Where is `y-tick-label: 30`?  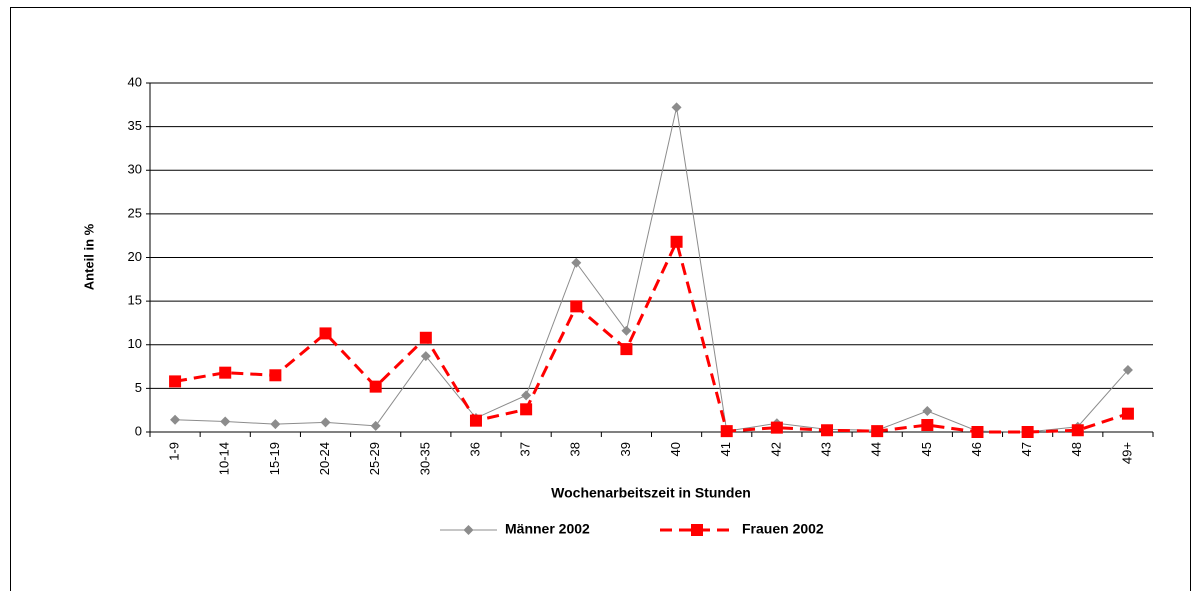 y-tick-label: 30 is located at coordinates (135, 169).